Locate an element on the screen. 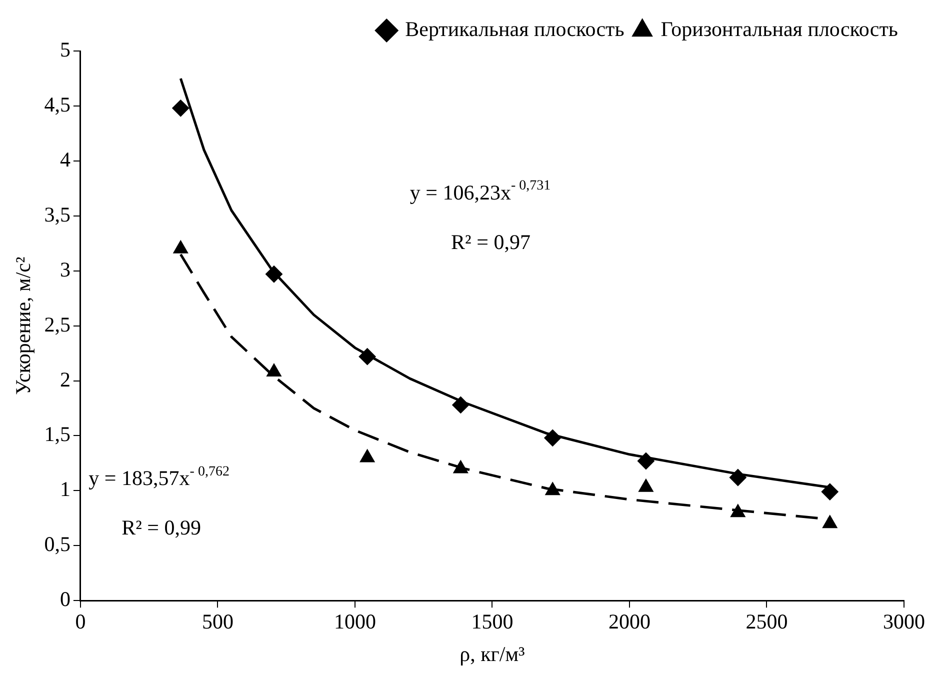  annotation: R² = 0,99 is located at coordinates (162, 528).